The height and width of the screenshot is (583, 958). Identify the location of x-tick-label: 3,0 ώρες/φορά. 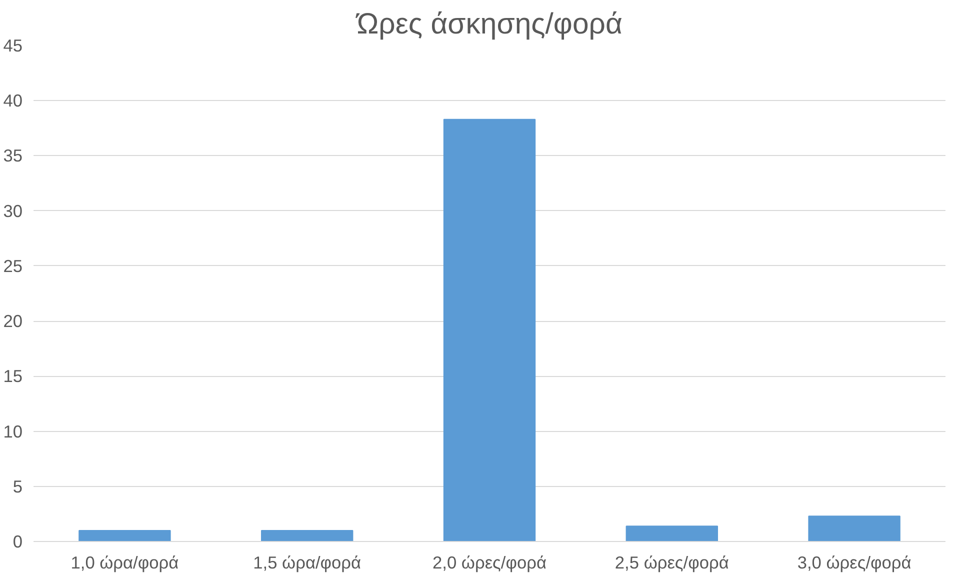
(854, 562).